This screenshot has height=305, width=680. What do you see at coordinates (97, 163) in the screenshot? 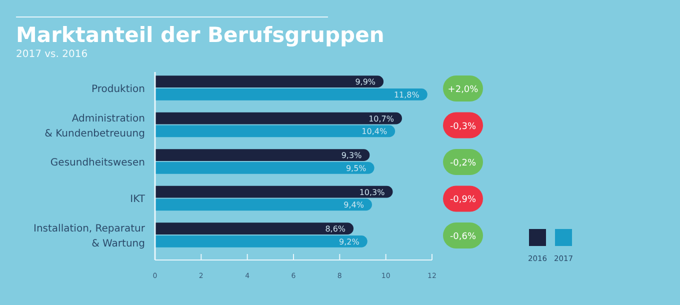
I see `y-tick-label: Gesundheitswesen` at bounding box center [97, 163].